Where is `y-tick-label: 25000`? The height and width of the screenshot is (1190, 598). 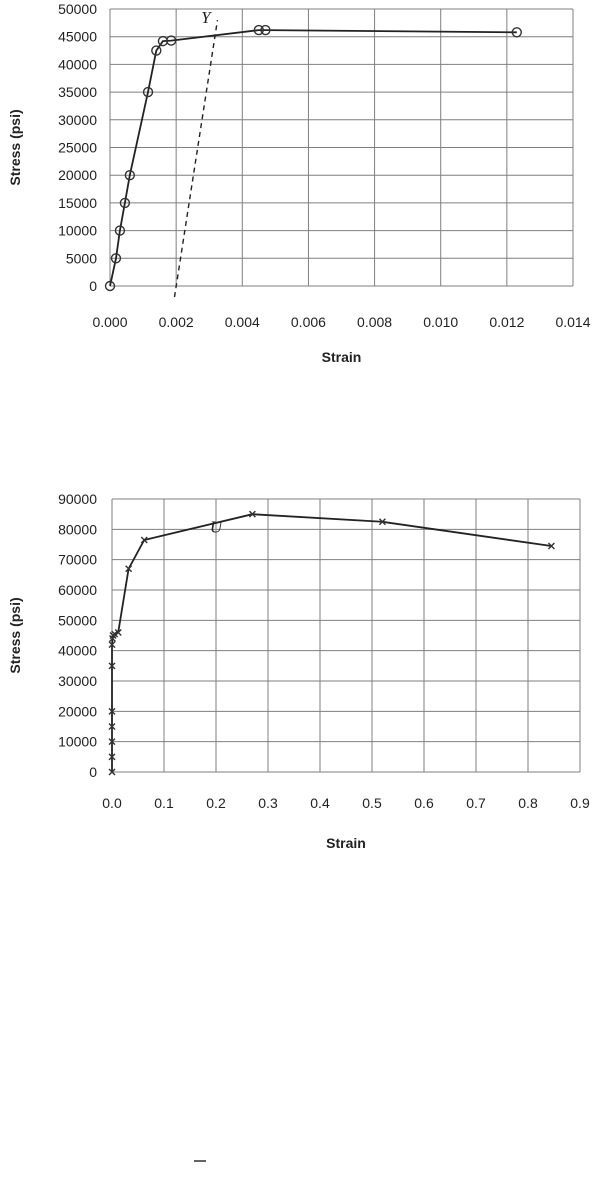 y-tick-label: 25000 is located at coordinates (77, 148).